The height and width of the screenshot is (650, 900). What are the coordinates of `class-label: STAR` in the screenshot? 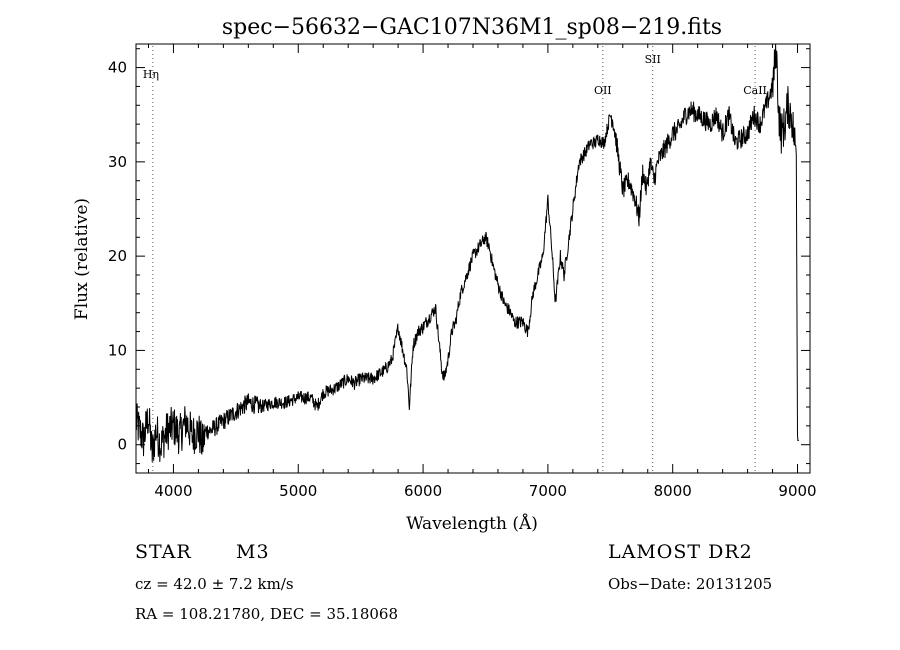 It's located at (163, 552).